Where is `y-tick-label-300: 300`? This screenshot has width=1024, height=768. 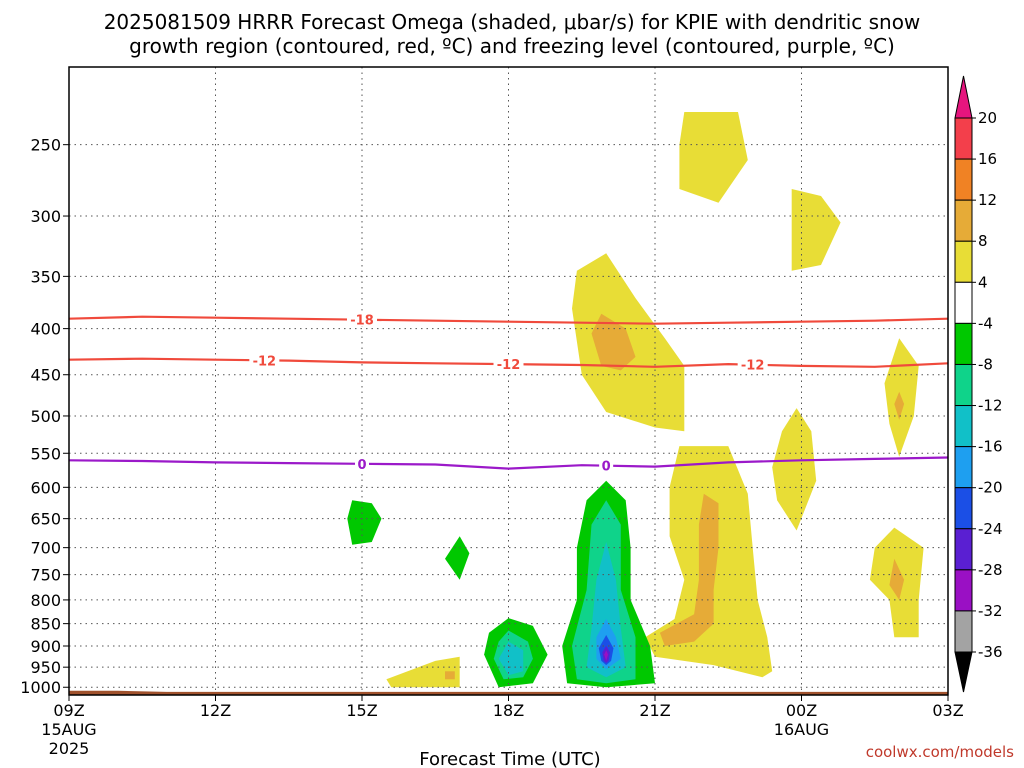
y-tick-label-300: 300 is located at coordinates (45, 216).